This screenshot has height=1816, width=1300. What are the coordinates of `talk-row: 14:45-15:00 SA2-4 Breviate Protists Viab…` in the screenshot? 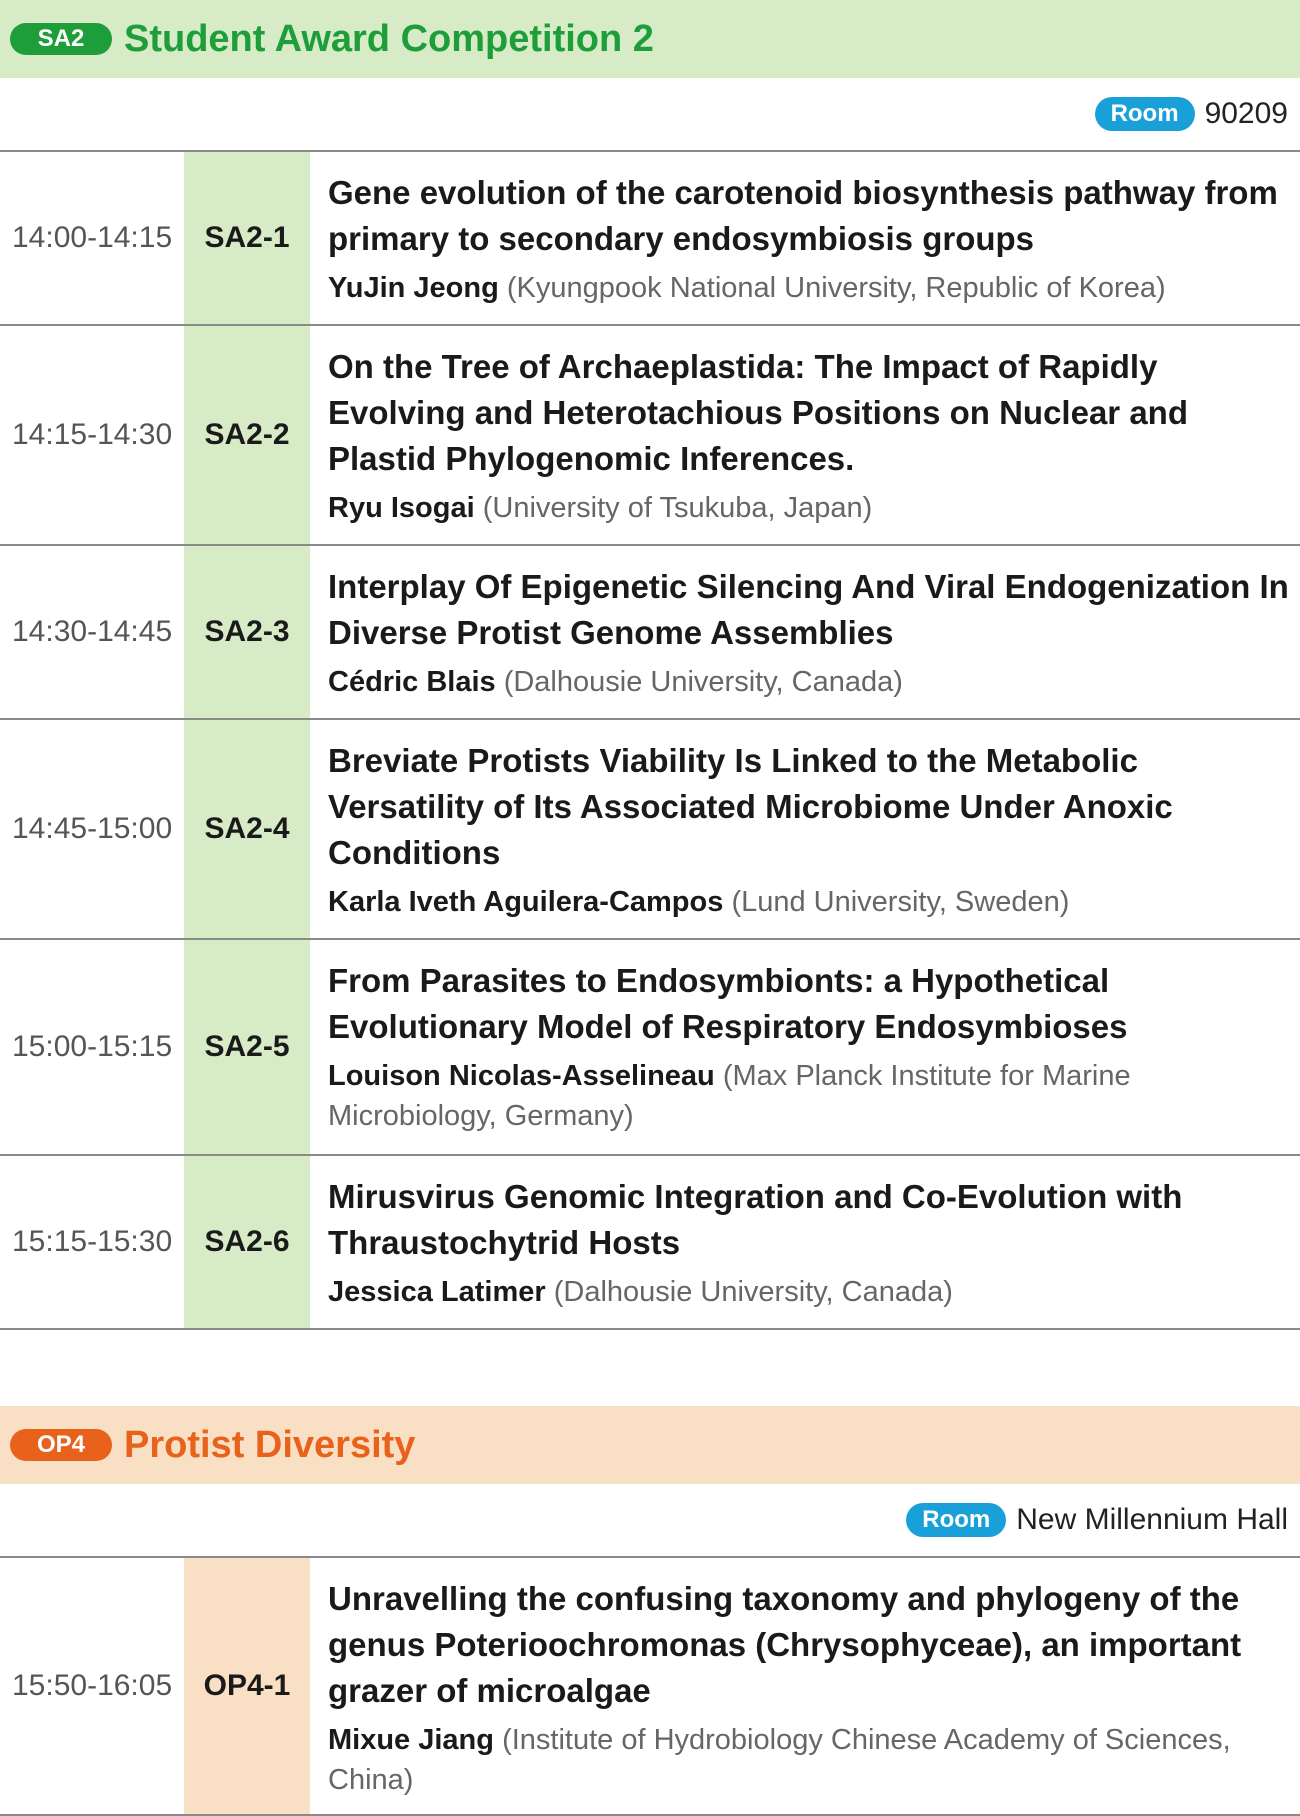 It's located at (650, 830).